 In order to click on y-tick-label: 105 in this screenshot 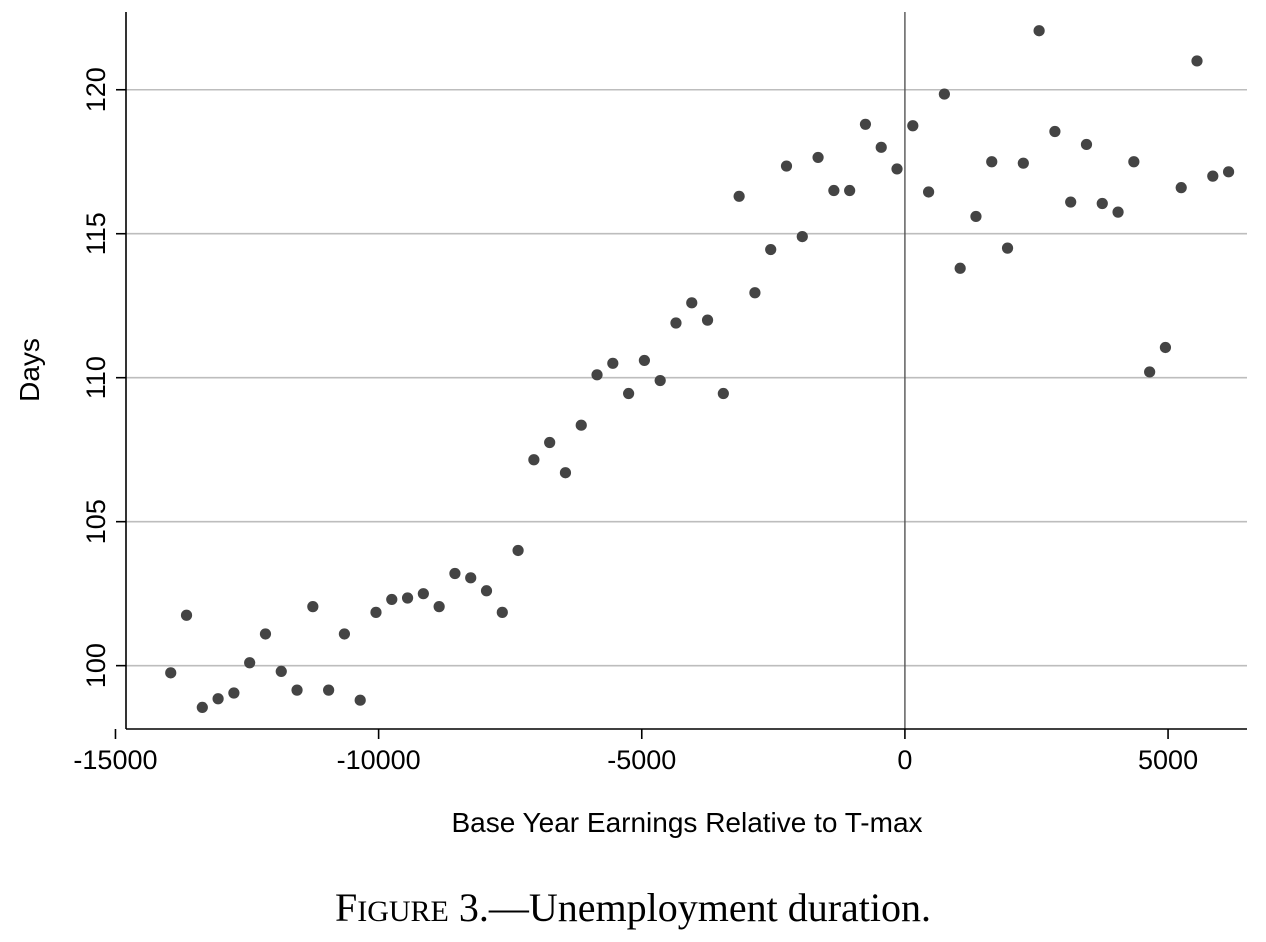, I will do `click(96, 521)`.